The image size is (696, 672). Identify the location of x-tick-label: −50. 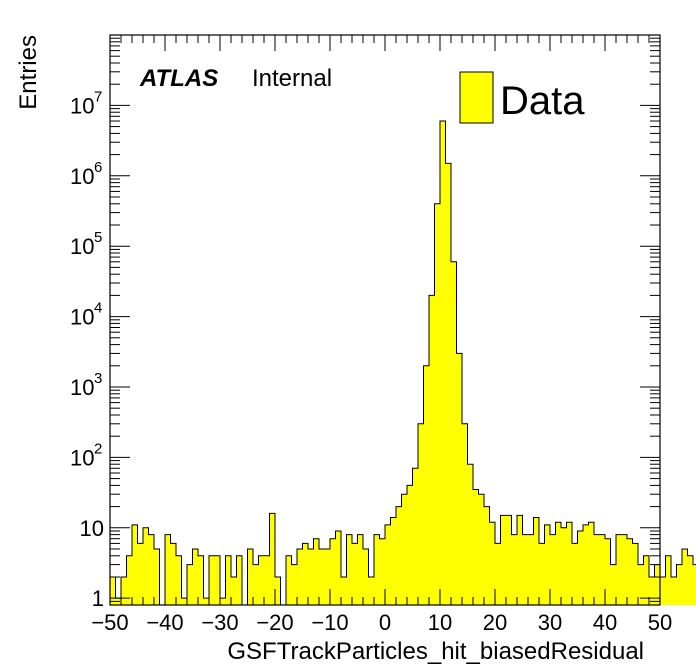
(109, 622).